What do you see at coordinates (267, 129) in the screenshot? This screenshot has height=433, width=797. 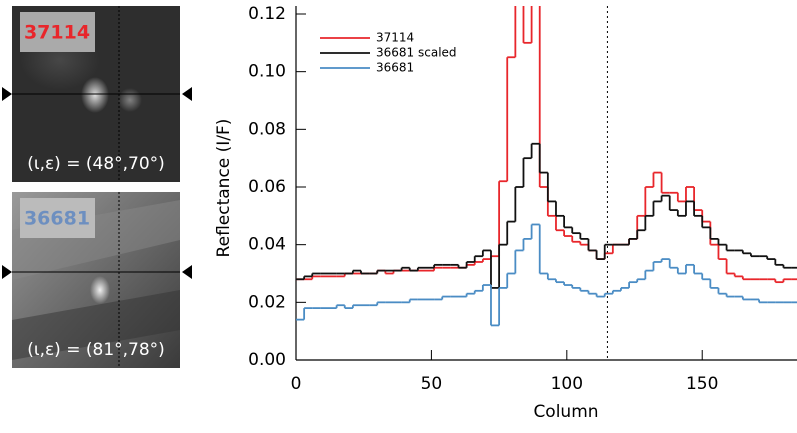 I see `y-tick-label: 0.08` at bounding box center [267, 129].